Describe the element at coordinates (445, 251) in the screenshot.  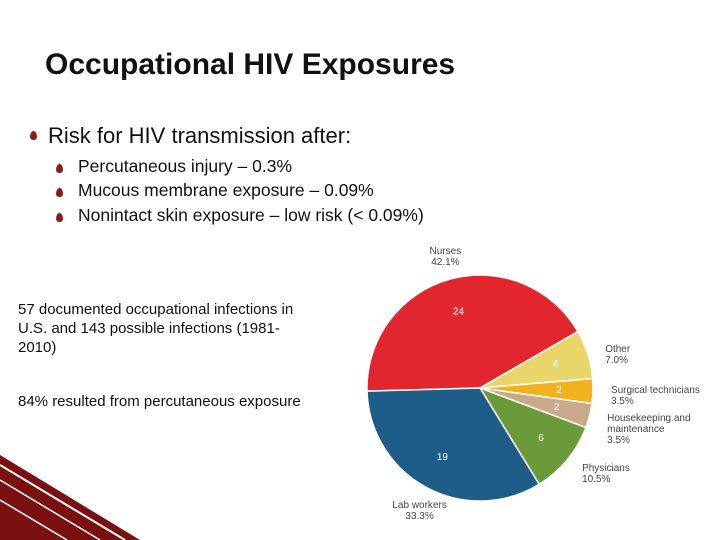
I see `category-name: Nurses` at that location.